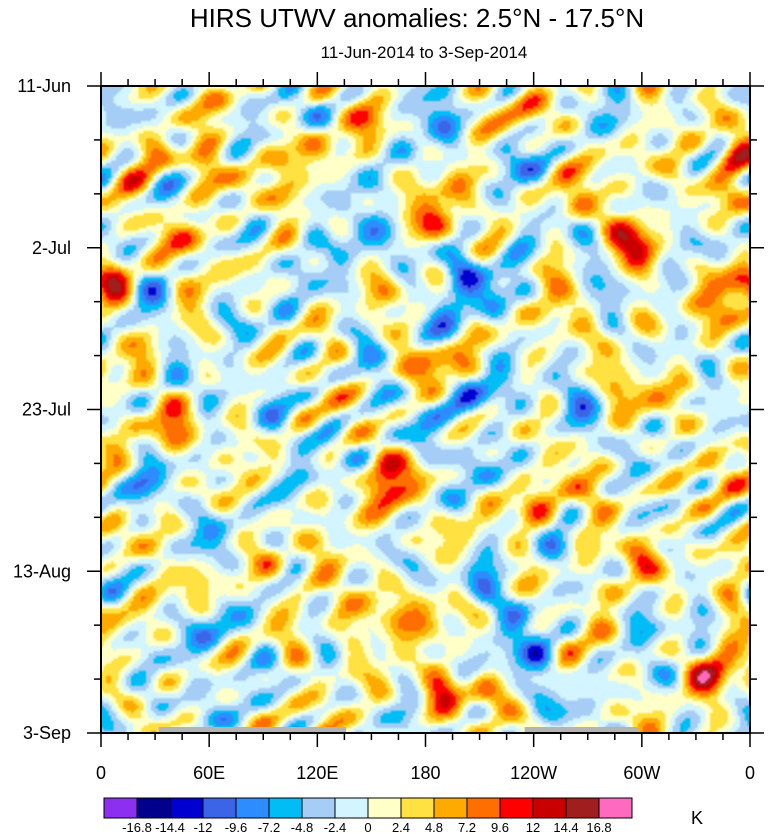 The image size is (769, 834). I want to click on colorbar-label: -14.4, so click(170, 827).